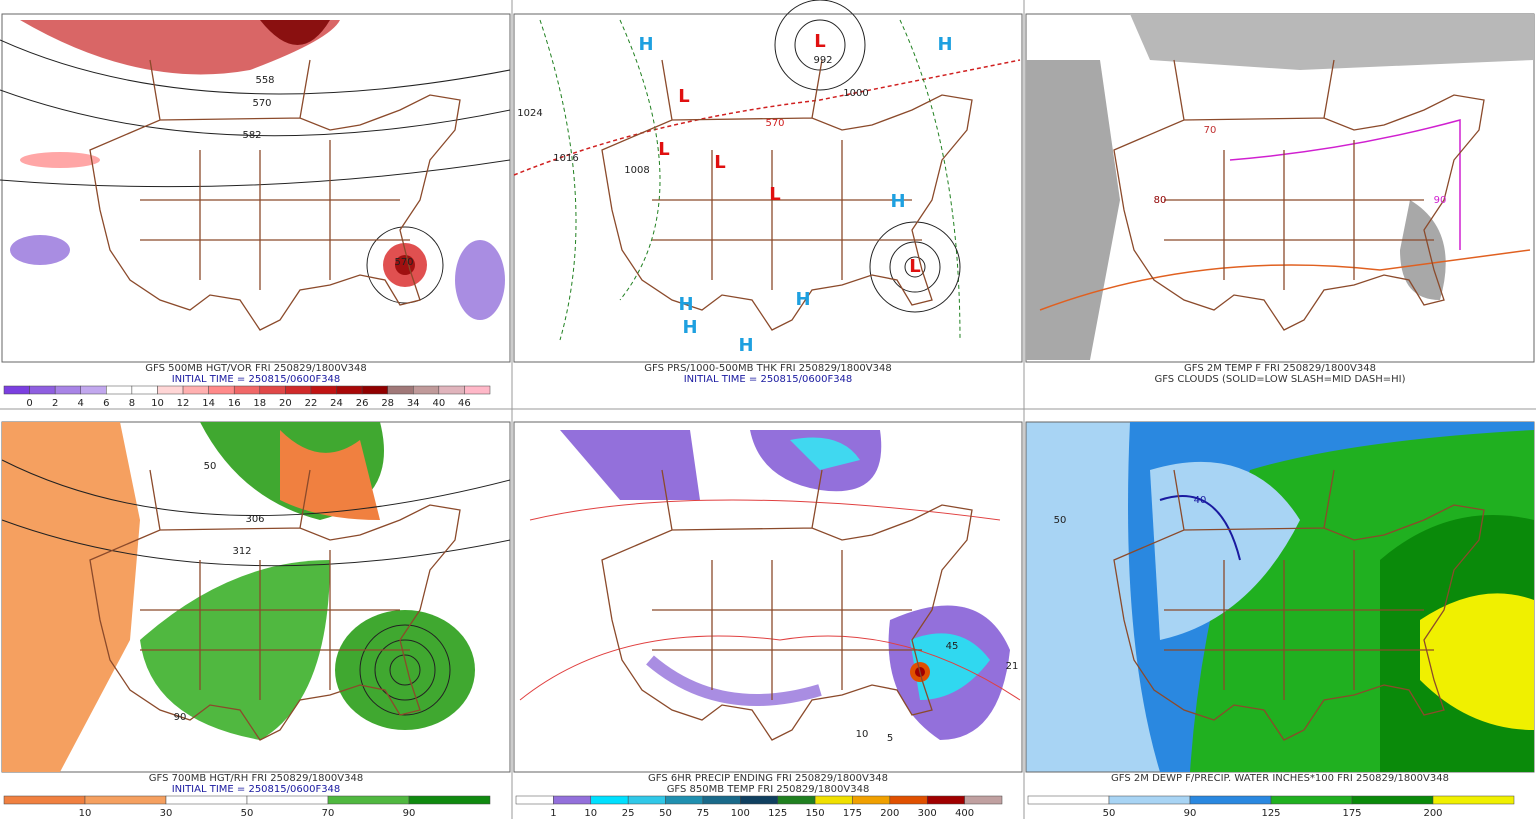 This screenshot has width=1536, height=819. Describe the element at coordinates (768, 789) in the screenshot. I see `caption: GFS 850MB TEMP FRI 250829/1800V348` at that location.